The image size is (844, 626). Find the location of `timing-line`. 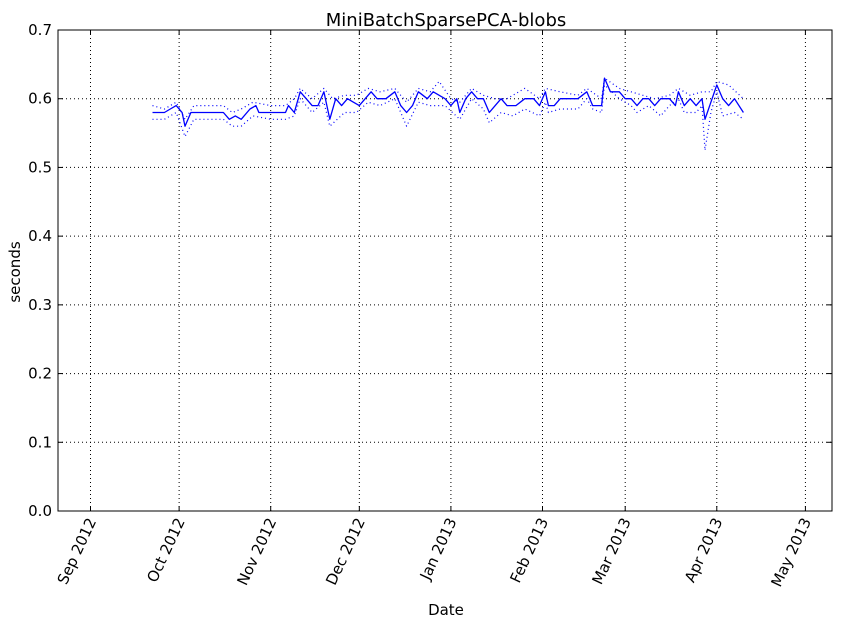

timing-line is located at coordinates (448, 102).